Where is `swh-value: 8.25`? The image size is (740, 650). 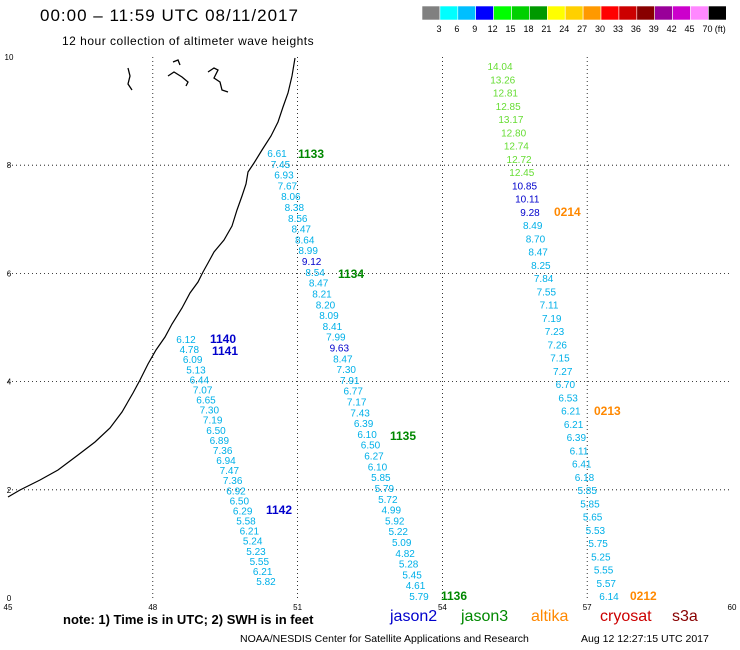
swh-value: 8.25 is located at coordinates (541, 266).